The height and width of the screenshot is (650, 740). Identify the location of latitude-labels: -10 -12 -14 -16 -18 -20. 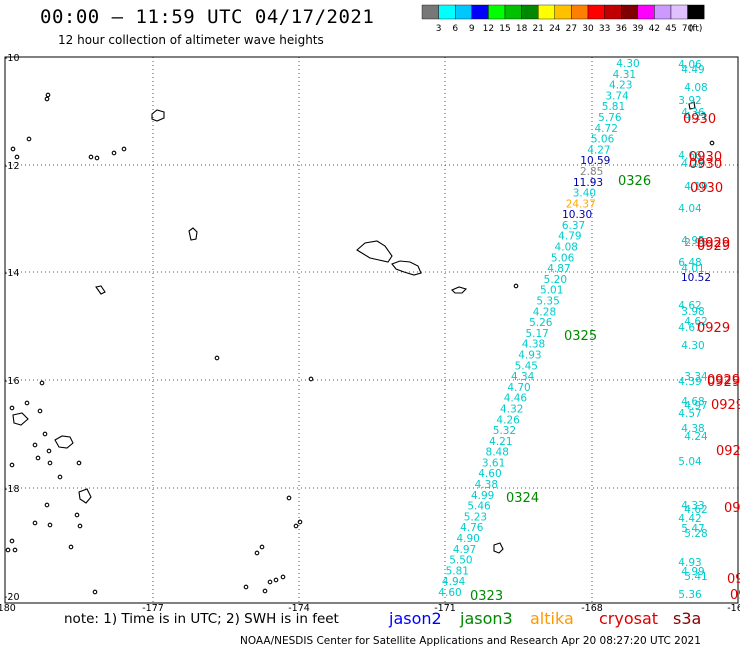
(12, 328).